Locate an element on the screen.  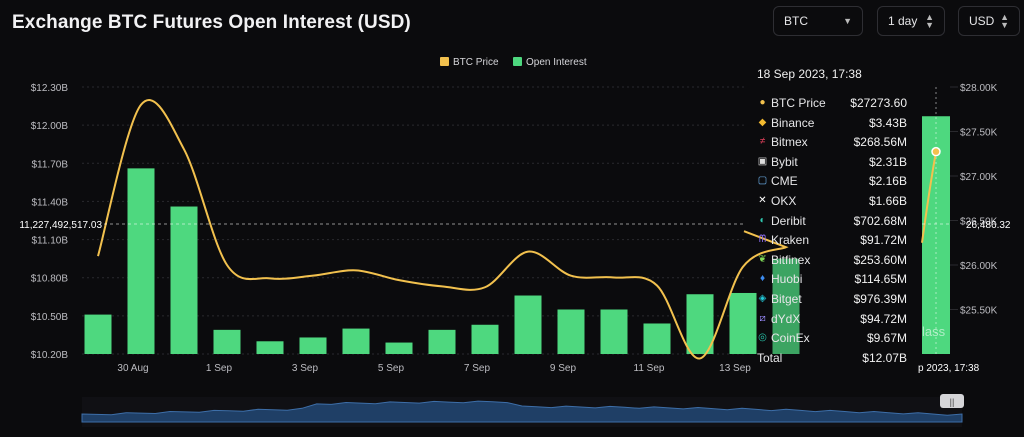
navigator-series is located at coordinates (522, 411).